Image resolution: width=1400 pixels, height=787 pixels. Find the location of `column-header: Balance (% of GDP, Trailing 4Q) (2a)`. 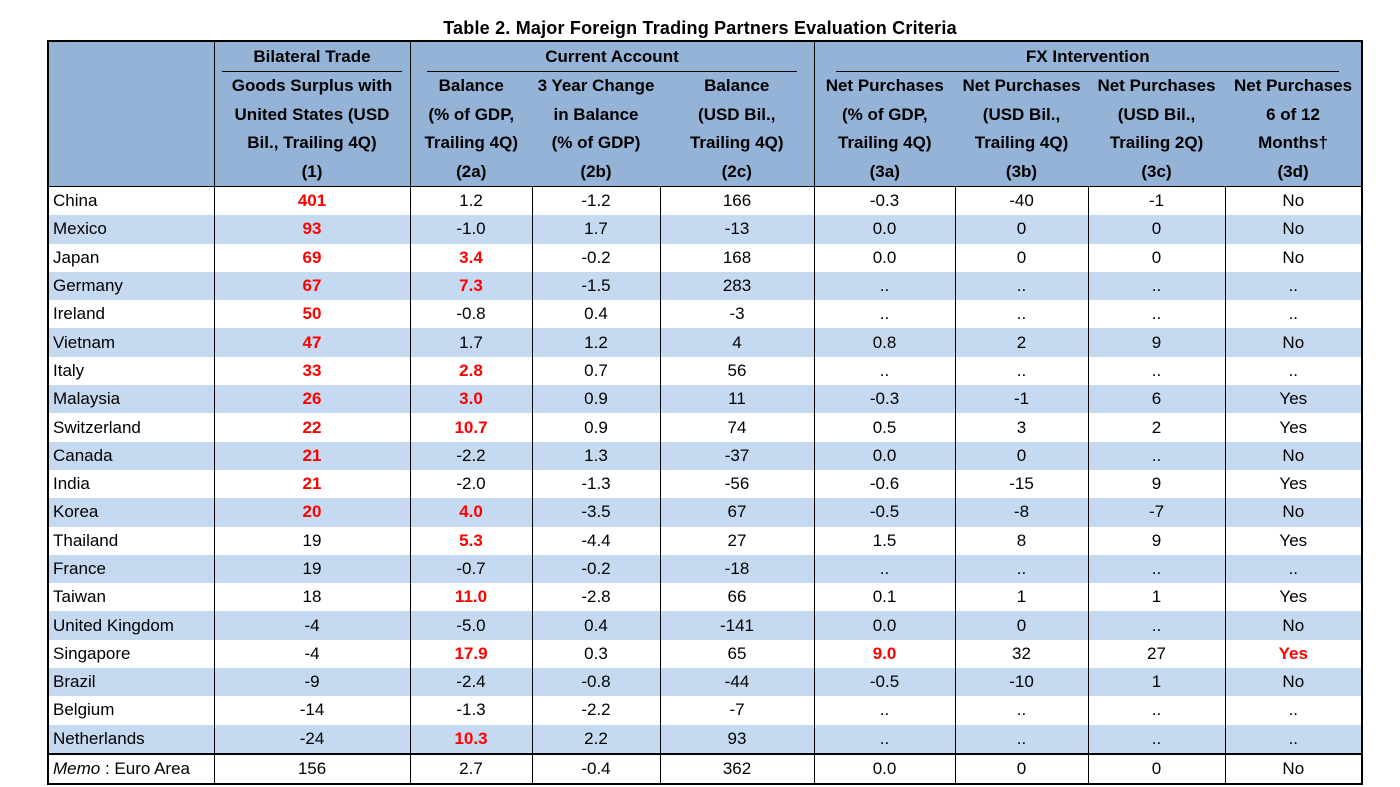

column-header: Balance (% of GDP, Trailing 4Q) (2a) is located at coordinates (471, 129).